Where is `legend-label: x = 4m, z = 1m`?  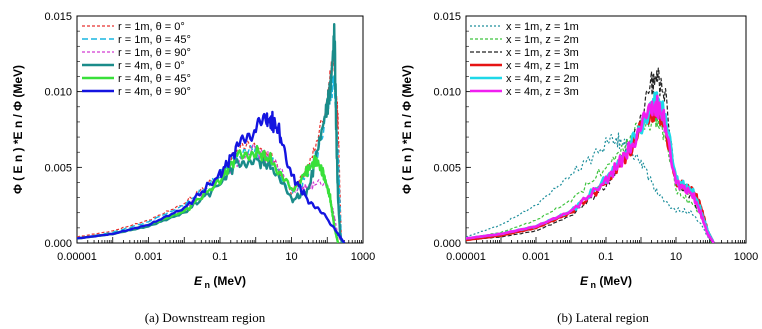
legend-label: x = 4m, z = 1m is located at coordinates (542, 66).